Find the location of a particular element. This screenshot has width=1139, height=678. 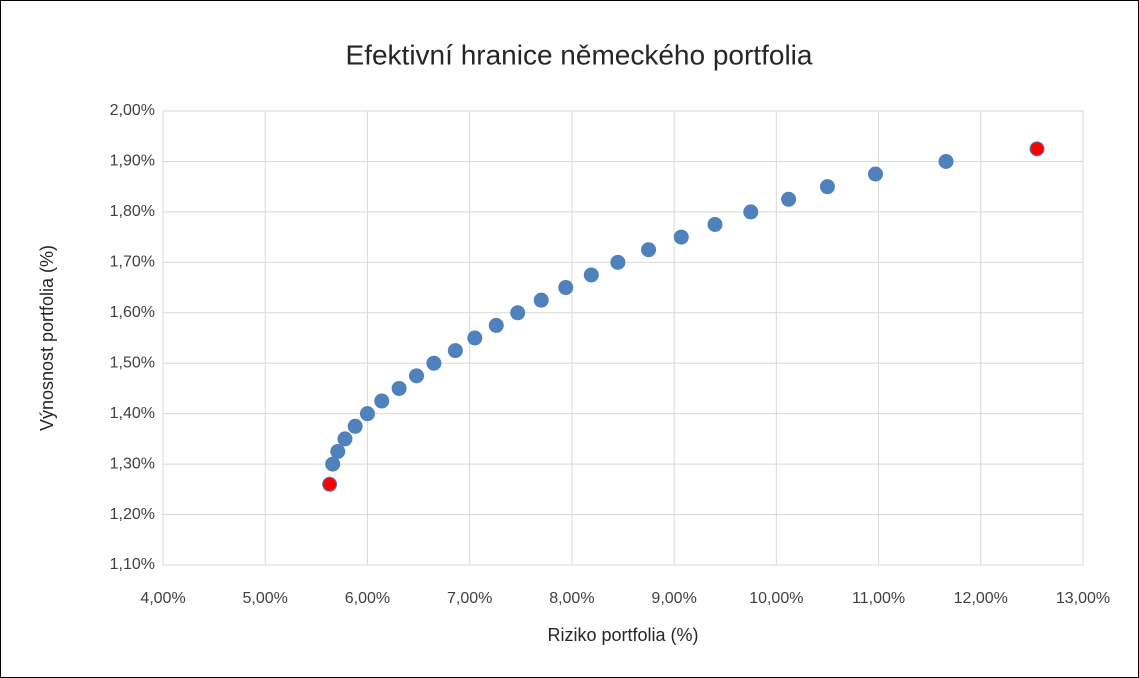

y-tick-label: 2,00% is located at coordinates (132, 110).